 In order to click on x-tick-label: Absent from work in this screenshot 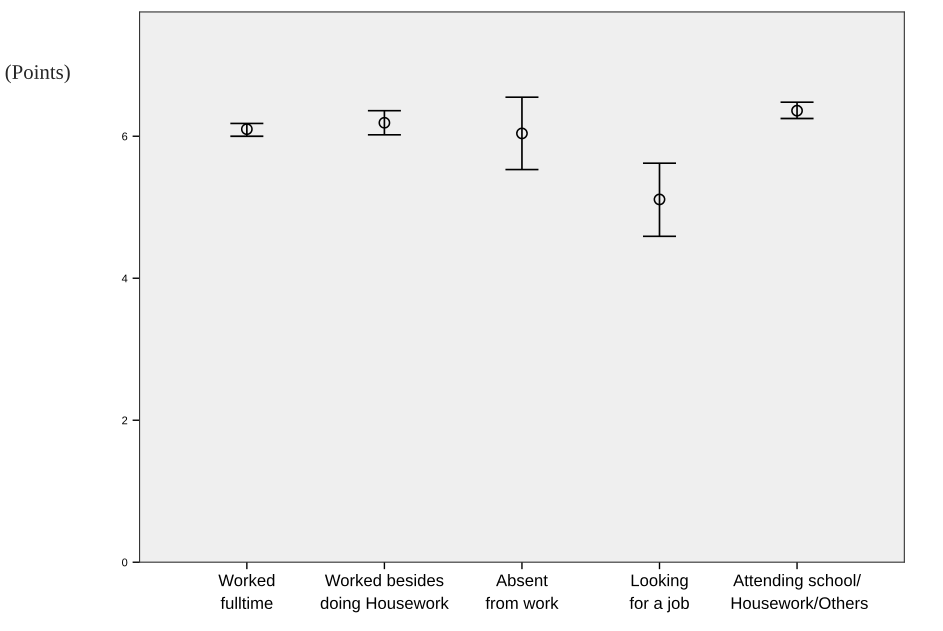, I will do `click(522, 592)`.